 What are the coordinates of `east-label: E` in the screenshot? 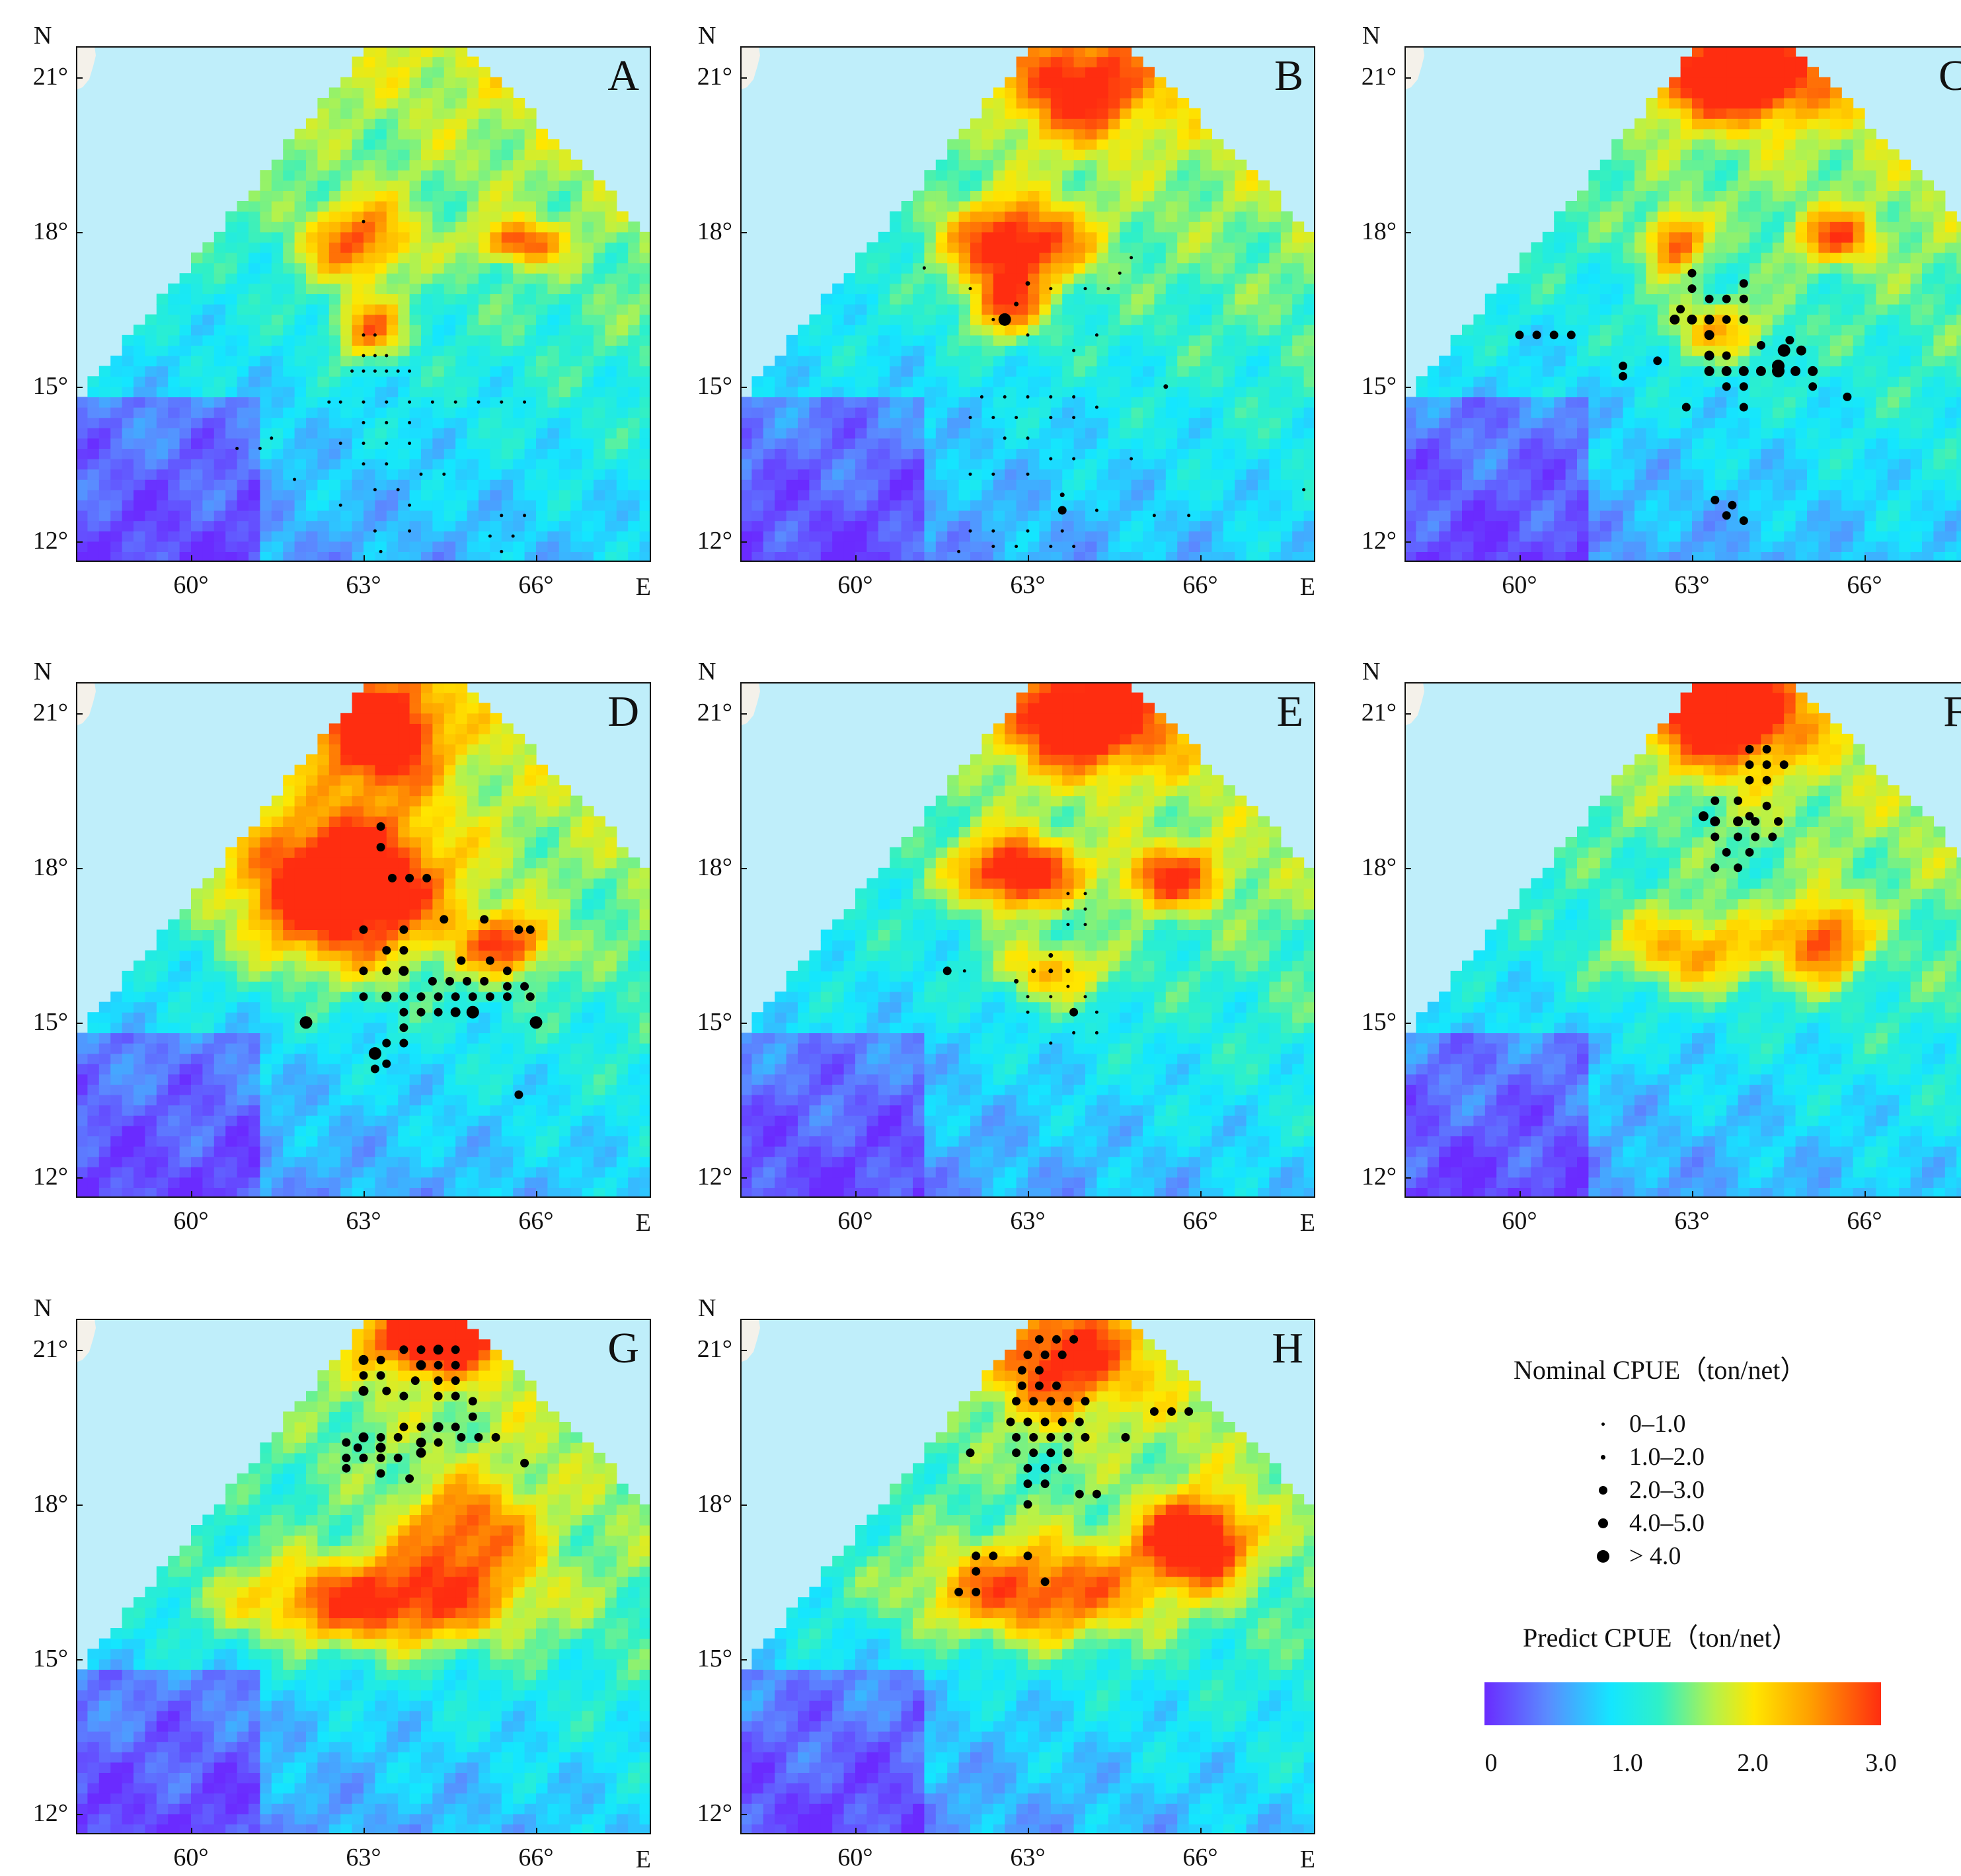 It's located at (1307, 587).